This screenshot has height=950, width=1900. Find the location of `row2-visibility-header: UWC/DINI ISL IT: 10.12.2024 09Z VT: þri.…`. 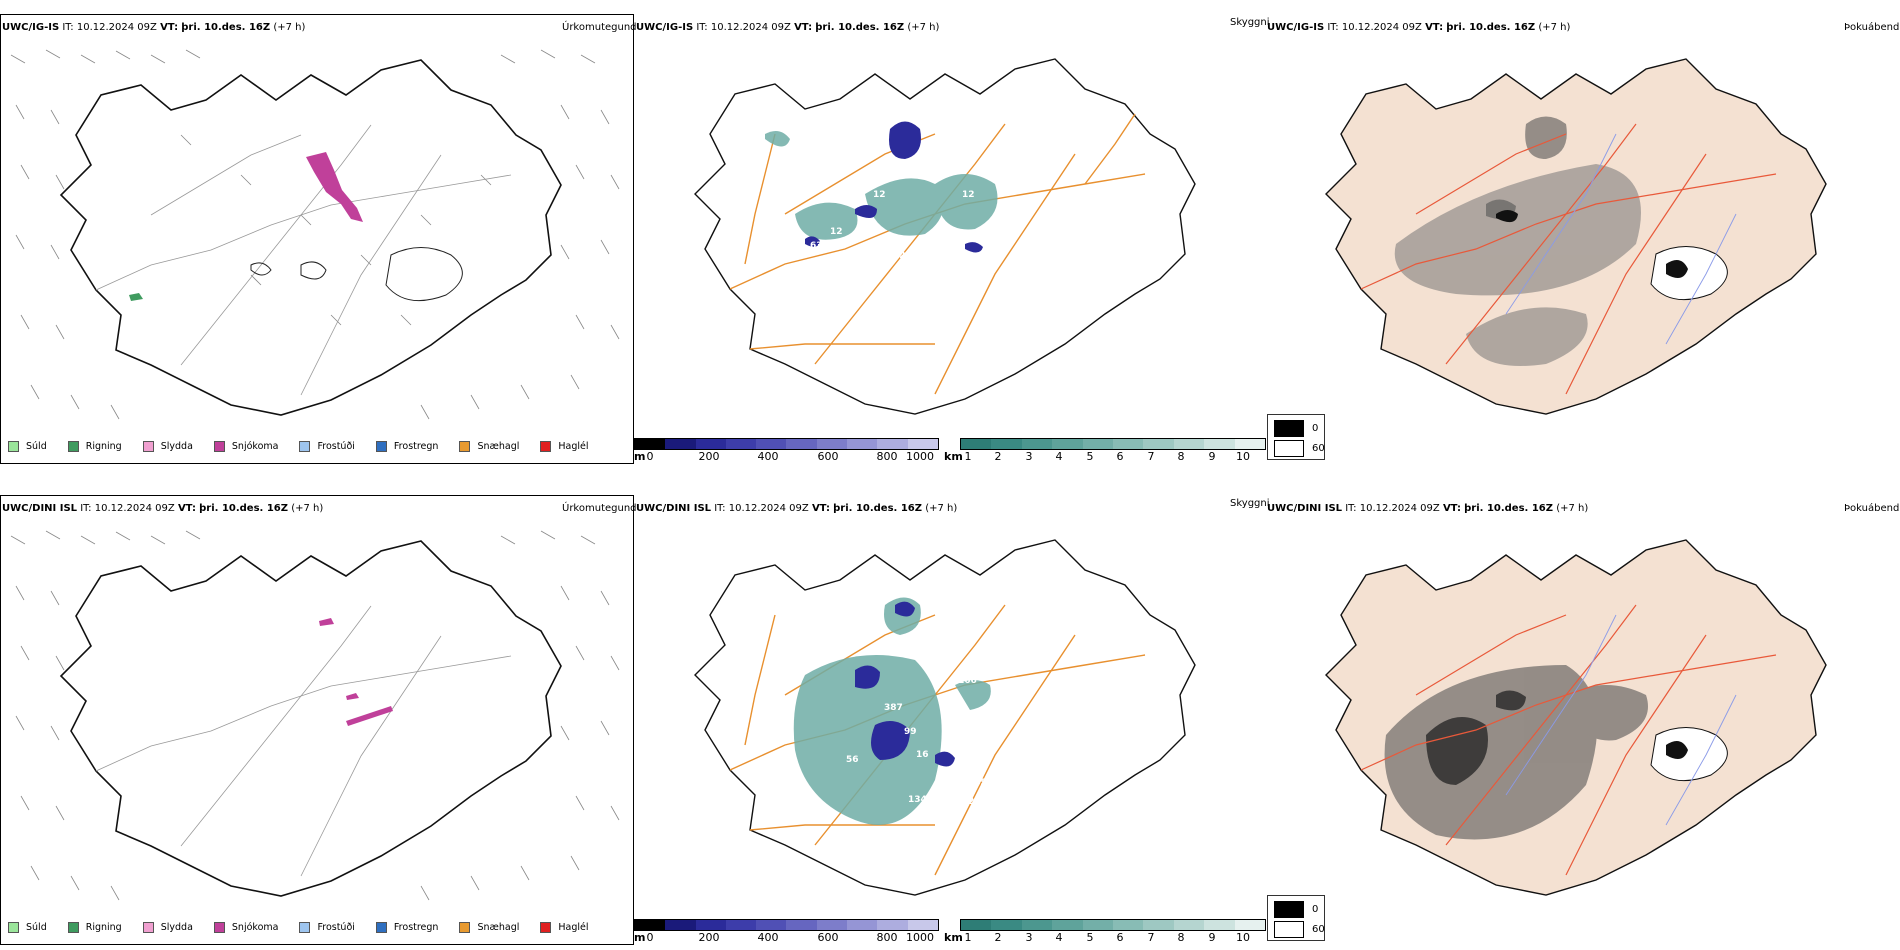

row2-visibility-header: UWC/DINI ISL IT: 10.12.2024 09Z VT: þri.… is located at coordinates (797, 508).